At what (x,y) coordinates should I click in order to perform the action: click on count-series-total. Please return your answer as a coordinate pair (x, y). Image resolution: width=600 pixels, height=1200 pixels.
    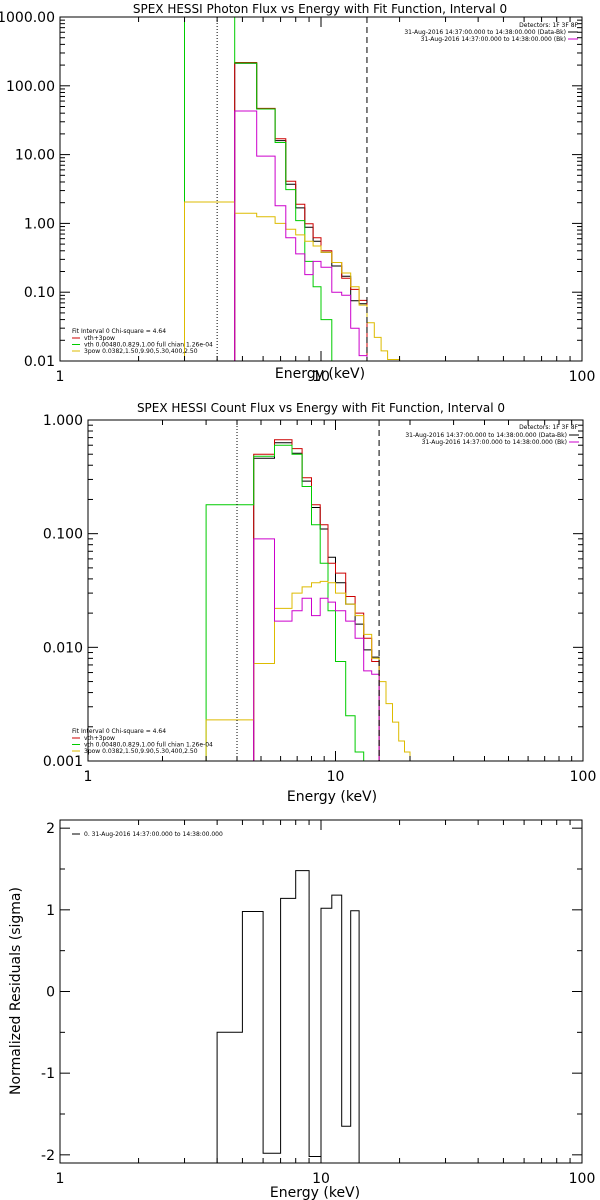
    Looking at the image, I should click on (316, 600).